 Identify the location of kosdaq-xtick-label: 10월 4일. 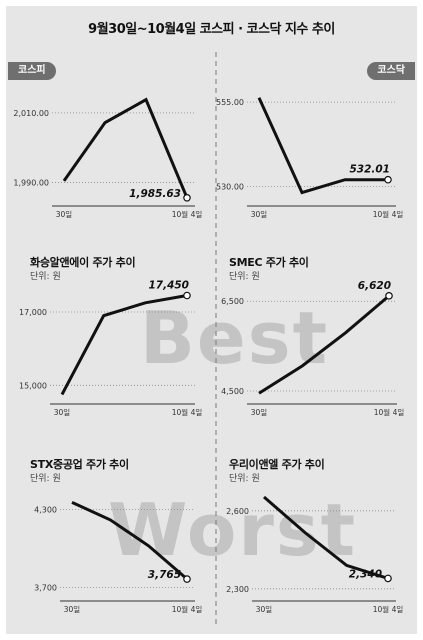
(388, 214).